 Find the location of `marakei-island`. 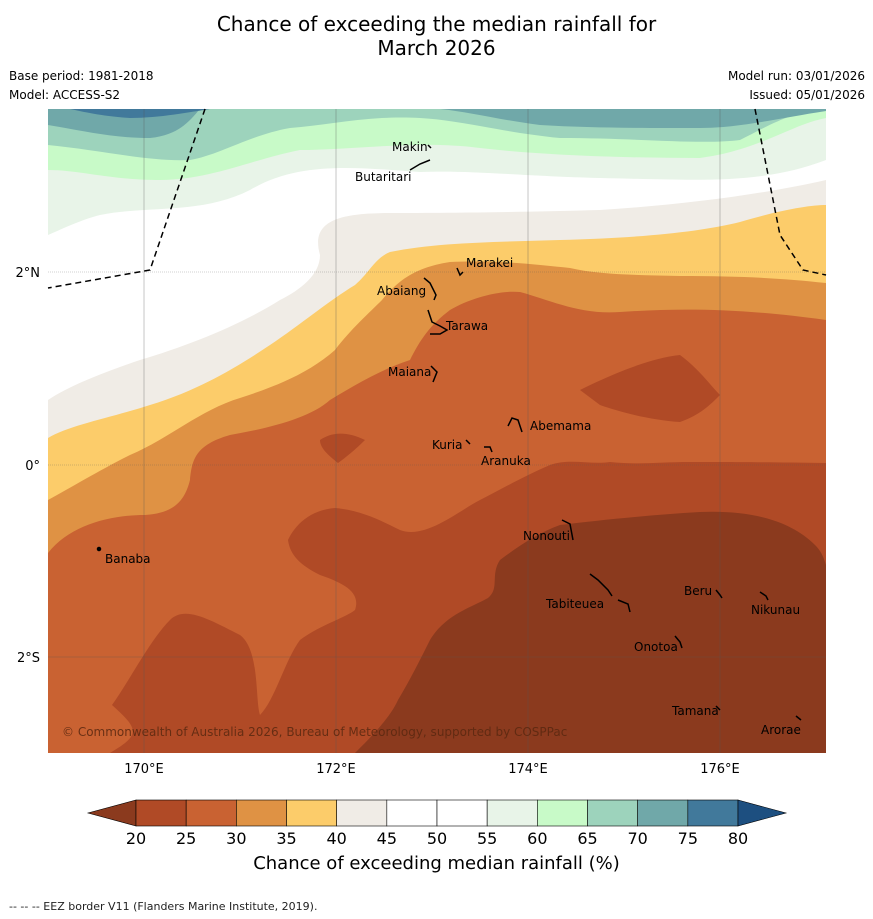

marakei-island is located at coordinates (460, 272).